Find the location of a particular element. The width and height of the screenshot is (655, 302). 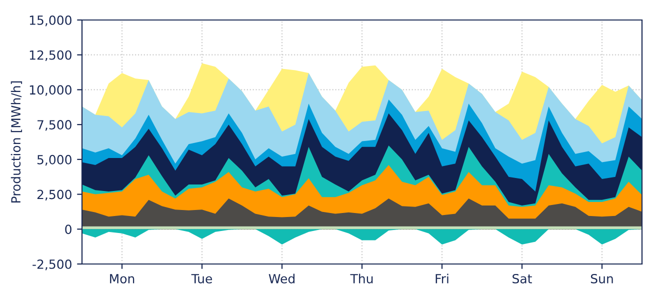

x-tick-label: Thu is located at coordinates (361, 279).